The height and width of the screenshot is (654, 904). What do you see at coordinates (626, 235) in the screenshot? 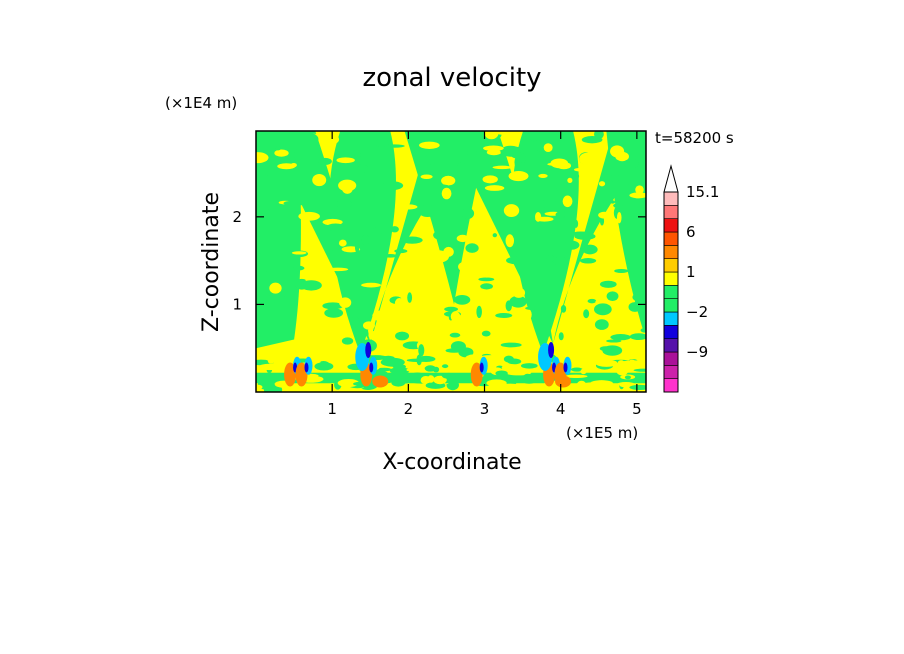
I see `right-green-region` at bounding box center [626, 235].